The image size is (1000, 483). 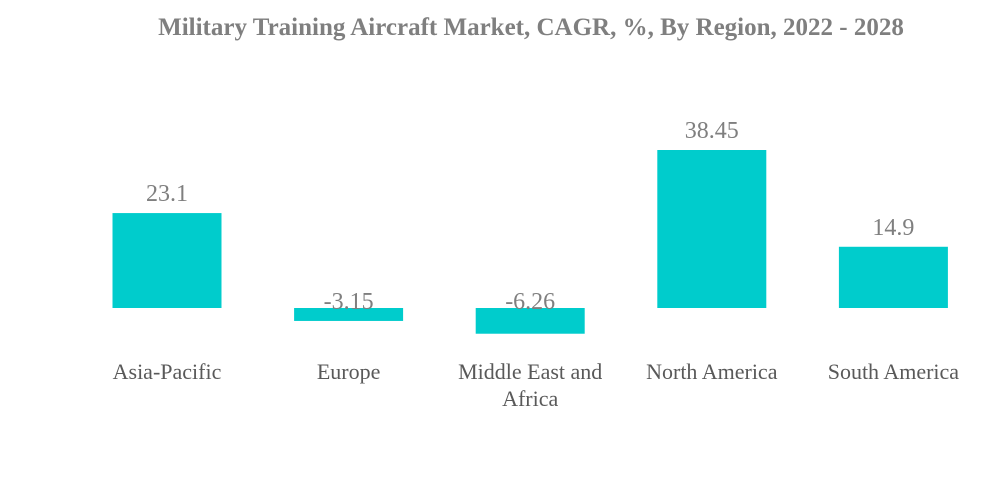 What do you see at coordinates (167, 371) in the screenshot?
I see `category-label: Asia-Pacific` at bounding box center [167, 371].